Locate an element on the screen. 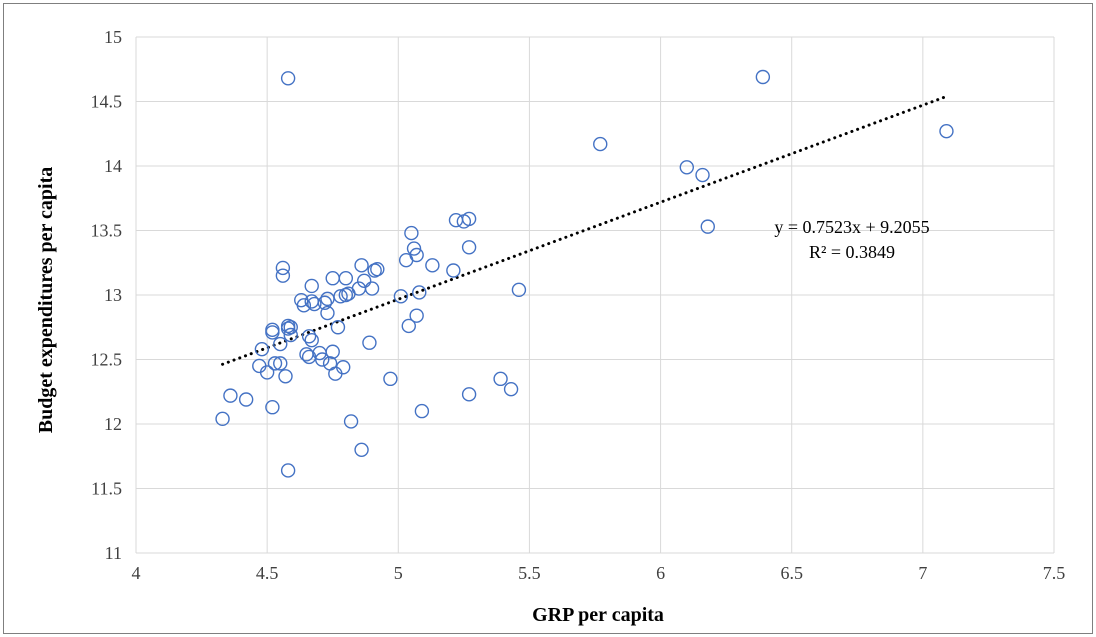 This screenshot has width=1096, height=637. x-tick-label: 5 is located at coordinates (398, 573).